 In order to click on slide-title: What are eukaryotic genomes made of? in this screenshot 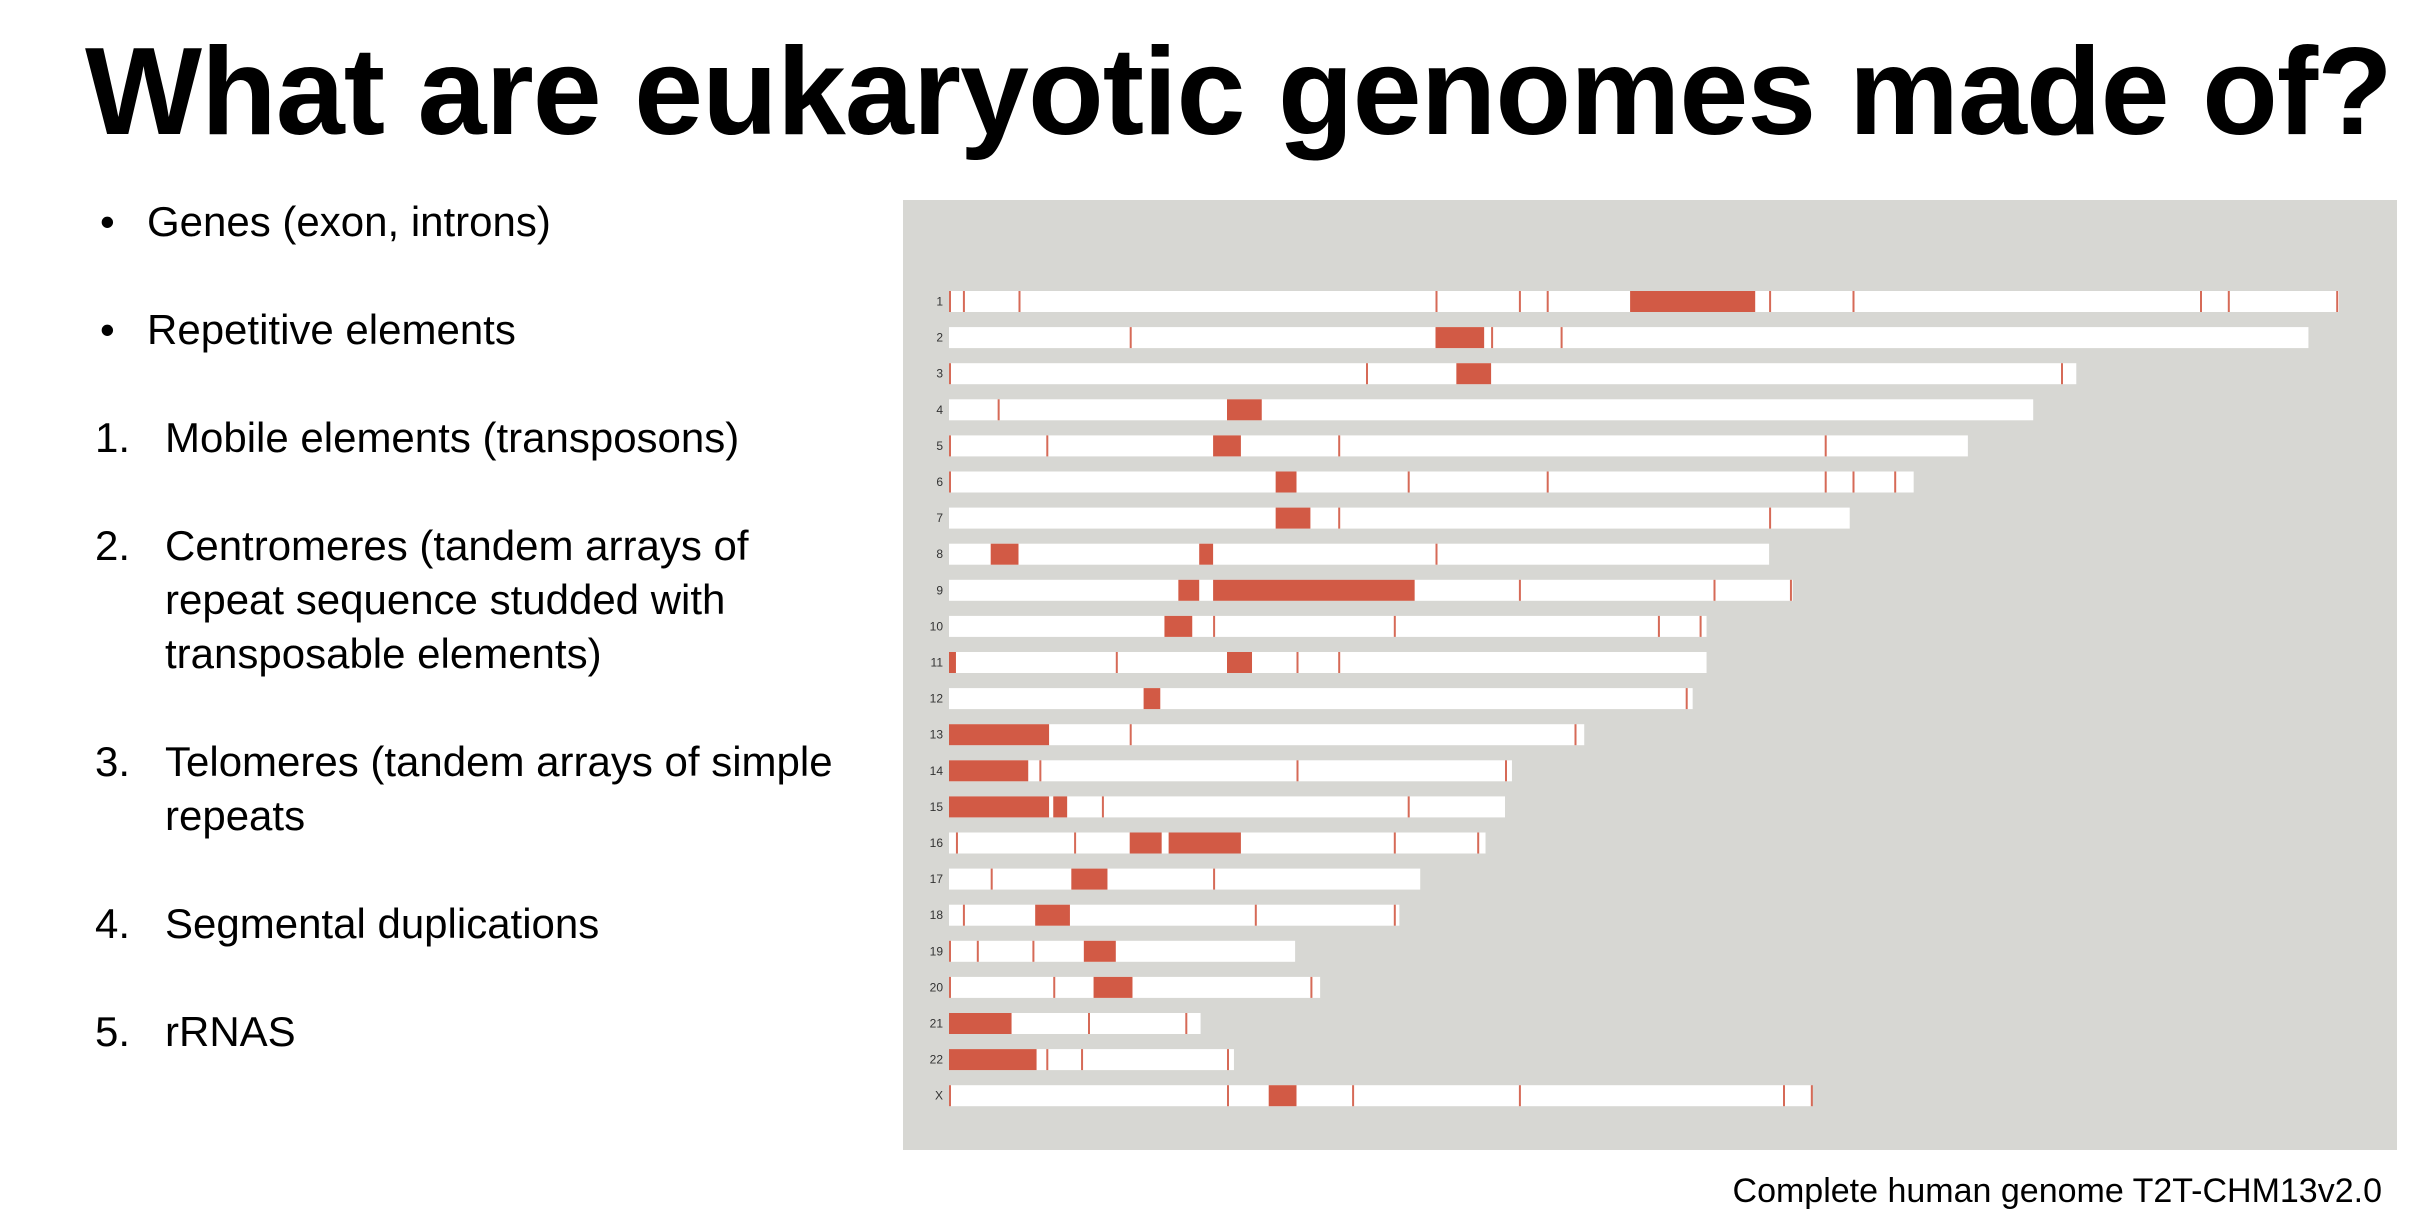, I will do `click(1239, 92)`.